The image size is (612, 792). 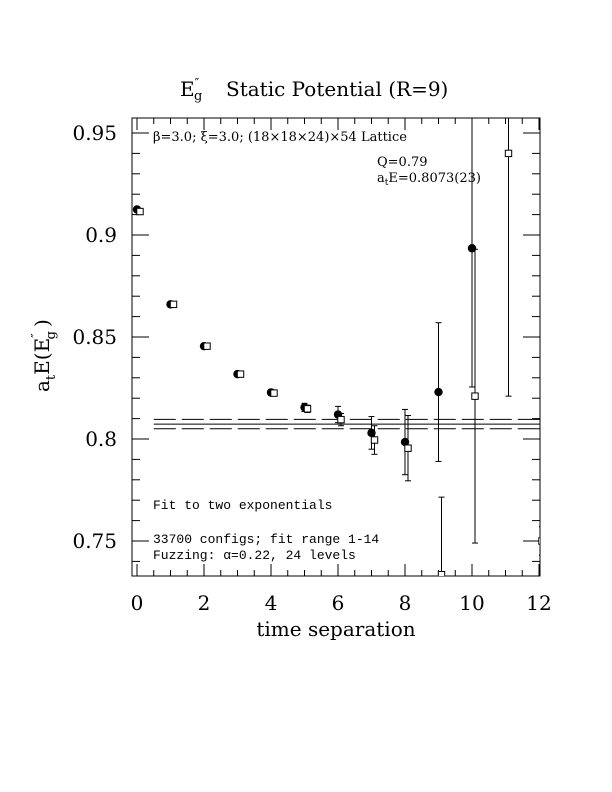 What do you see at coordinates (204, 603) in the screenshot?
I see `x-tick-label: 2` at bounding box center [204, 603].